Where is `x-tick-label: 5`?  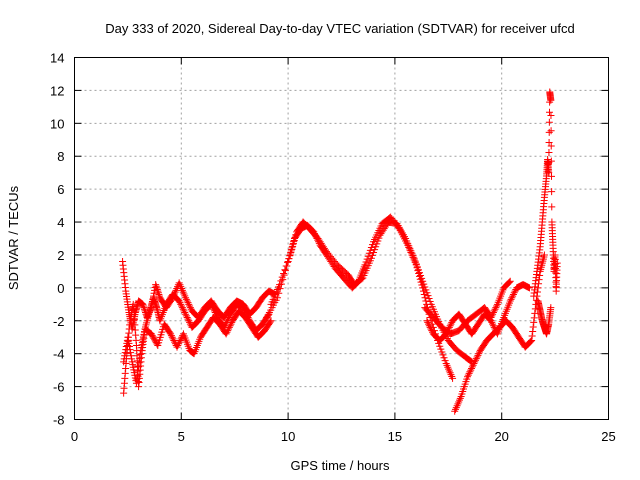
x-tick-label: 5 is located at coordinates (181, 436).